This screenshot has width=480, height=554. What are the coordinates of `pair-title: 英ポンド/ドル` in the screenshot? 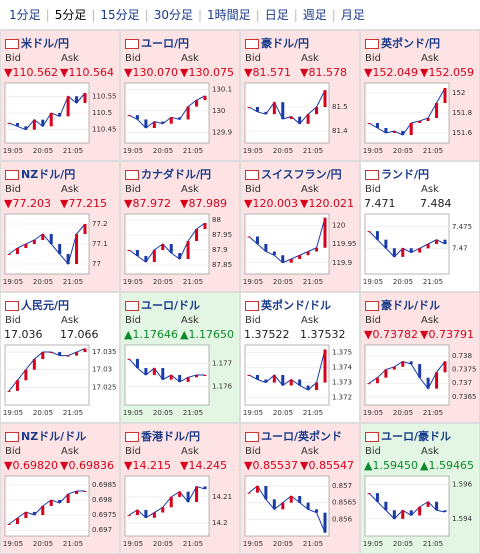 It's located at (288, 305).